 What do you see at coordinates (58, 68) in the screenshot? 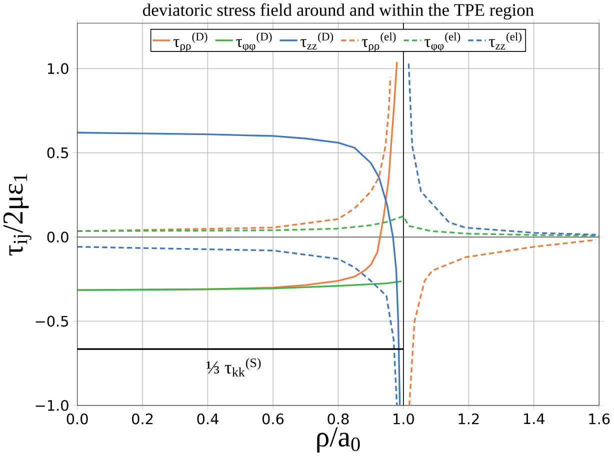
I see `y-tick-label: 1.0` at bounding box center [58, 68].